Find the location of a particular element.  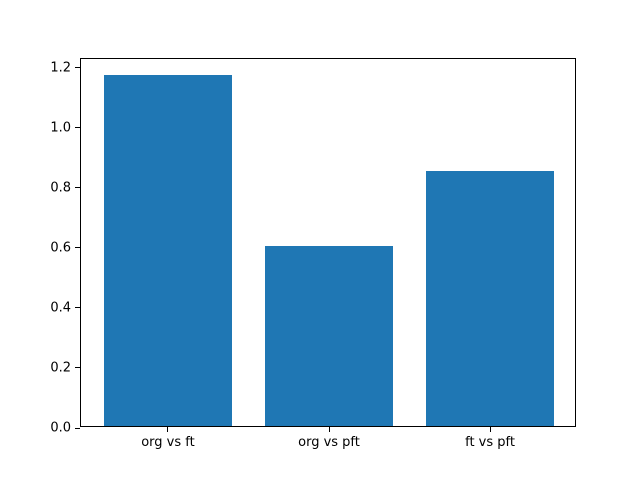

y-tick-label: 0.4 is located at coordinates (60, 308).